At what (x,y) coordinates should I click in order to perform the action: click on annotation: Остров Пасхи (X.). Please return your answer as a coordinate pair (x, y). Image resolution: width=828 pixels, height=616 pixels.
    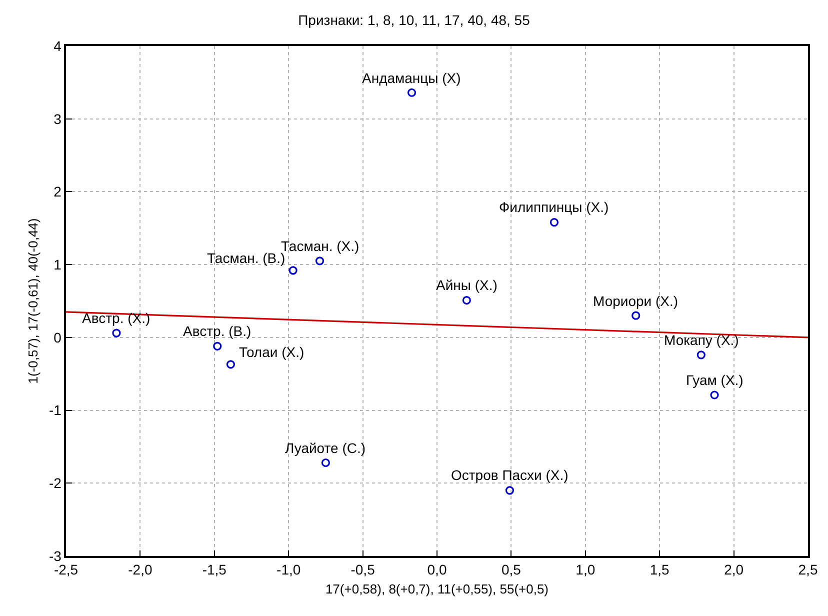
    Looking at the image, I should click on (509, 475).